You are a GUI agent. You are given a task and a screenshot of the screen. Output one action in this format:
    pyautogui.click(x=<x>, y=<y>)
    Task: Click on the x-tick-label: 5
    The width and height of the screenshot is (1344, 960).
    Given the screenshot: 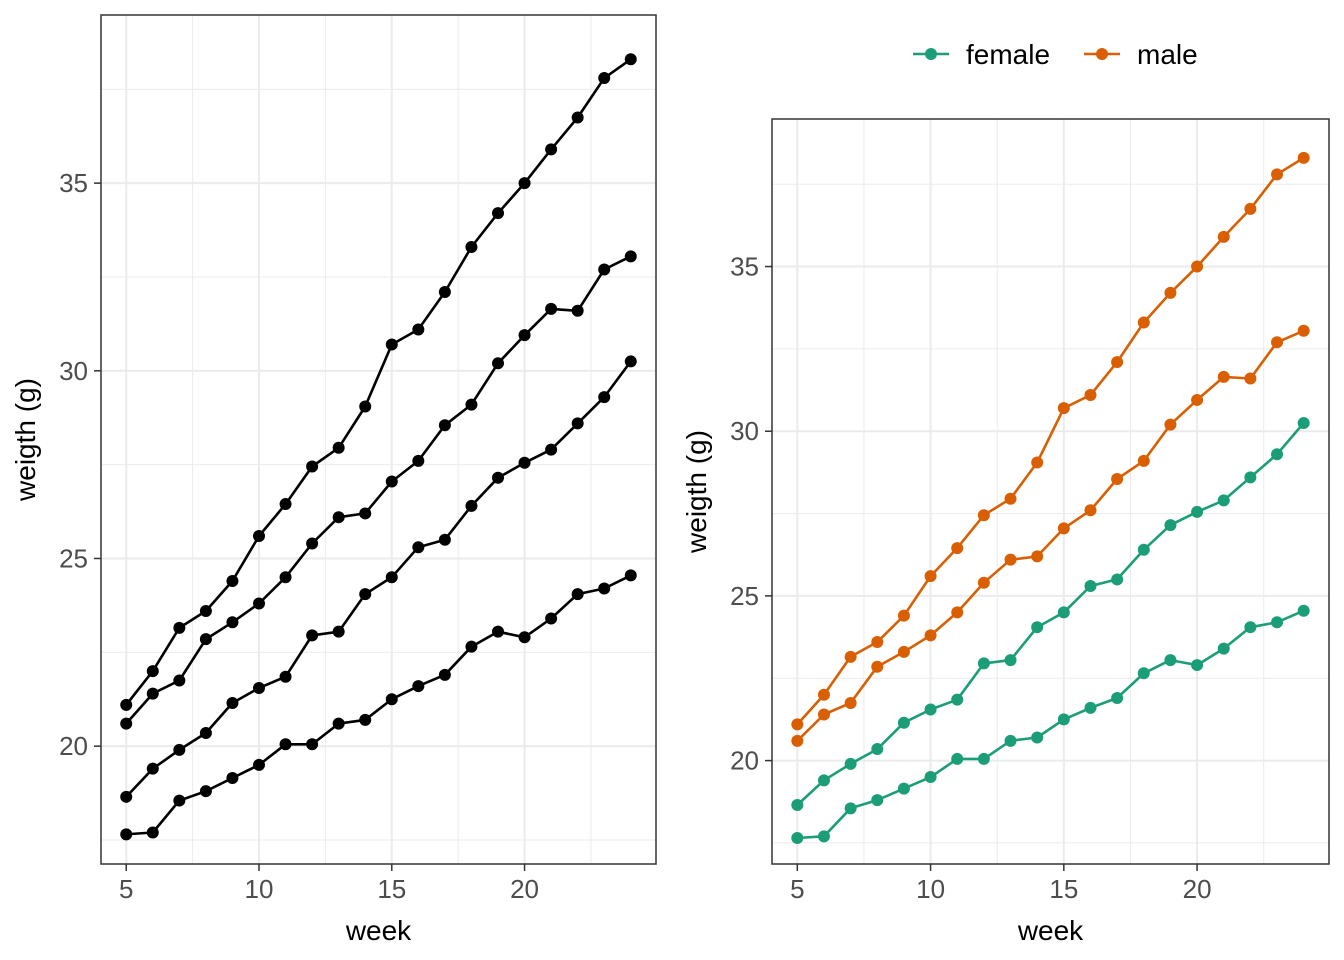 What is the action you would take?
    pyautogui.click(x=126, y=889)
    